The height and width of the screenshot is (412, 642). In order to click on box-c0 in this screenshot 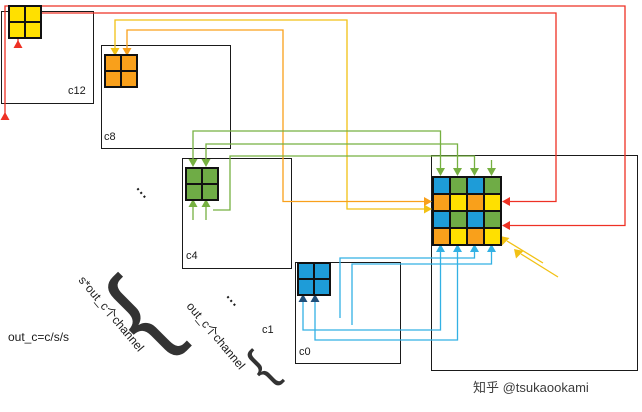, I will do `click(348, 313)`.